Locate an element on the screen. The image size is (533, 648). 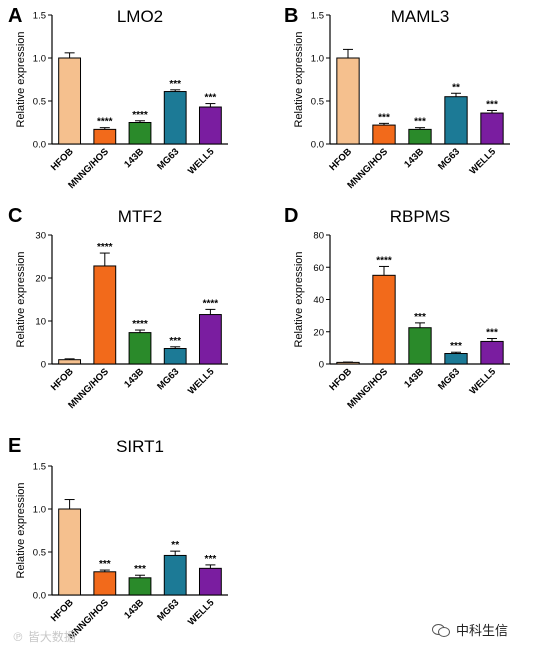
chart-title: MTF2 is located at coordinates (140, 216).